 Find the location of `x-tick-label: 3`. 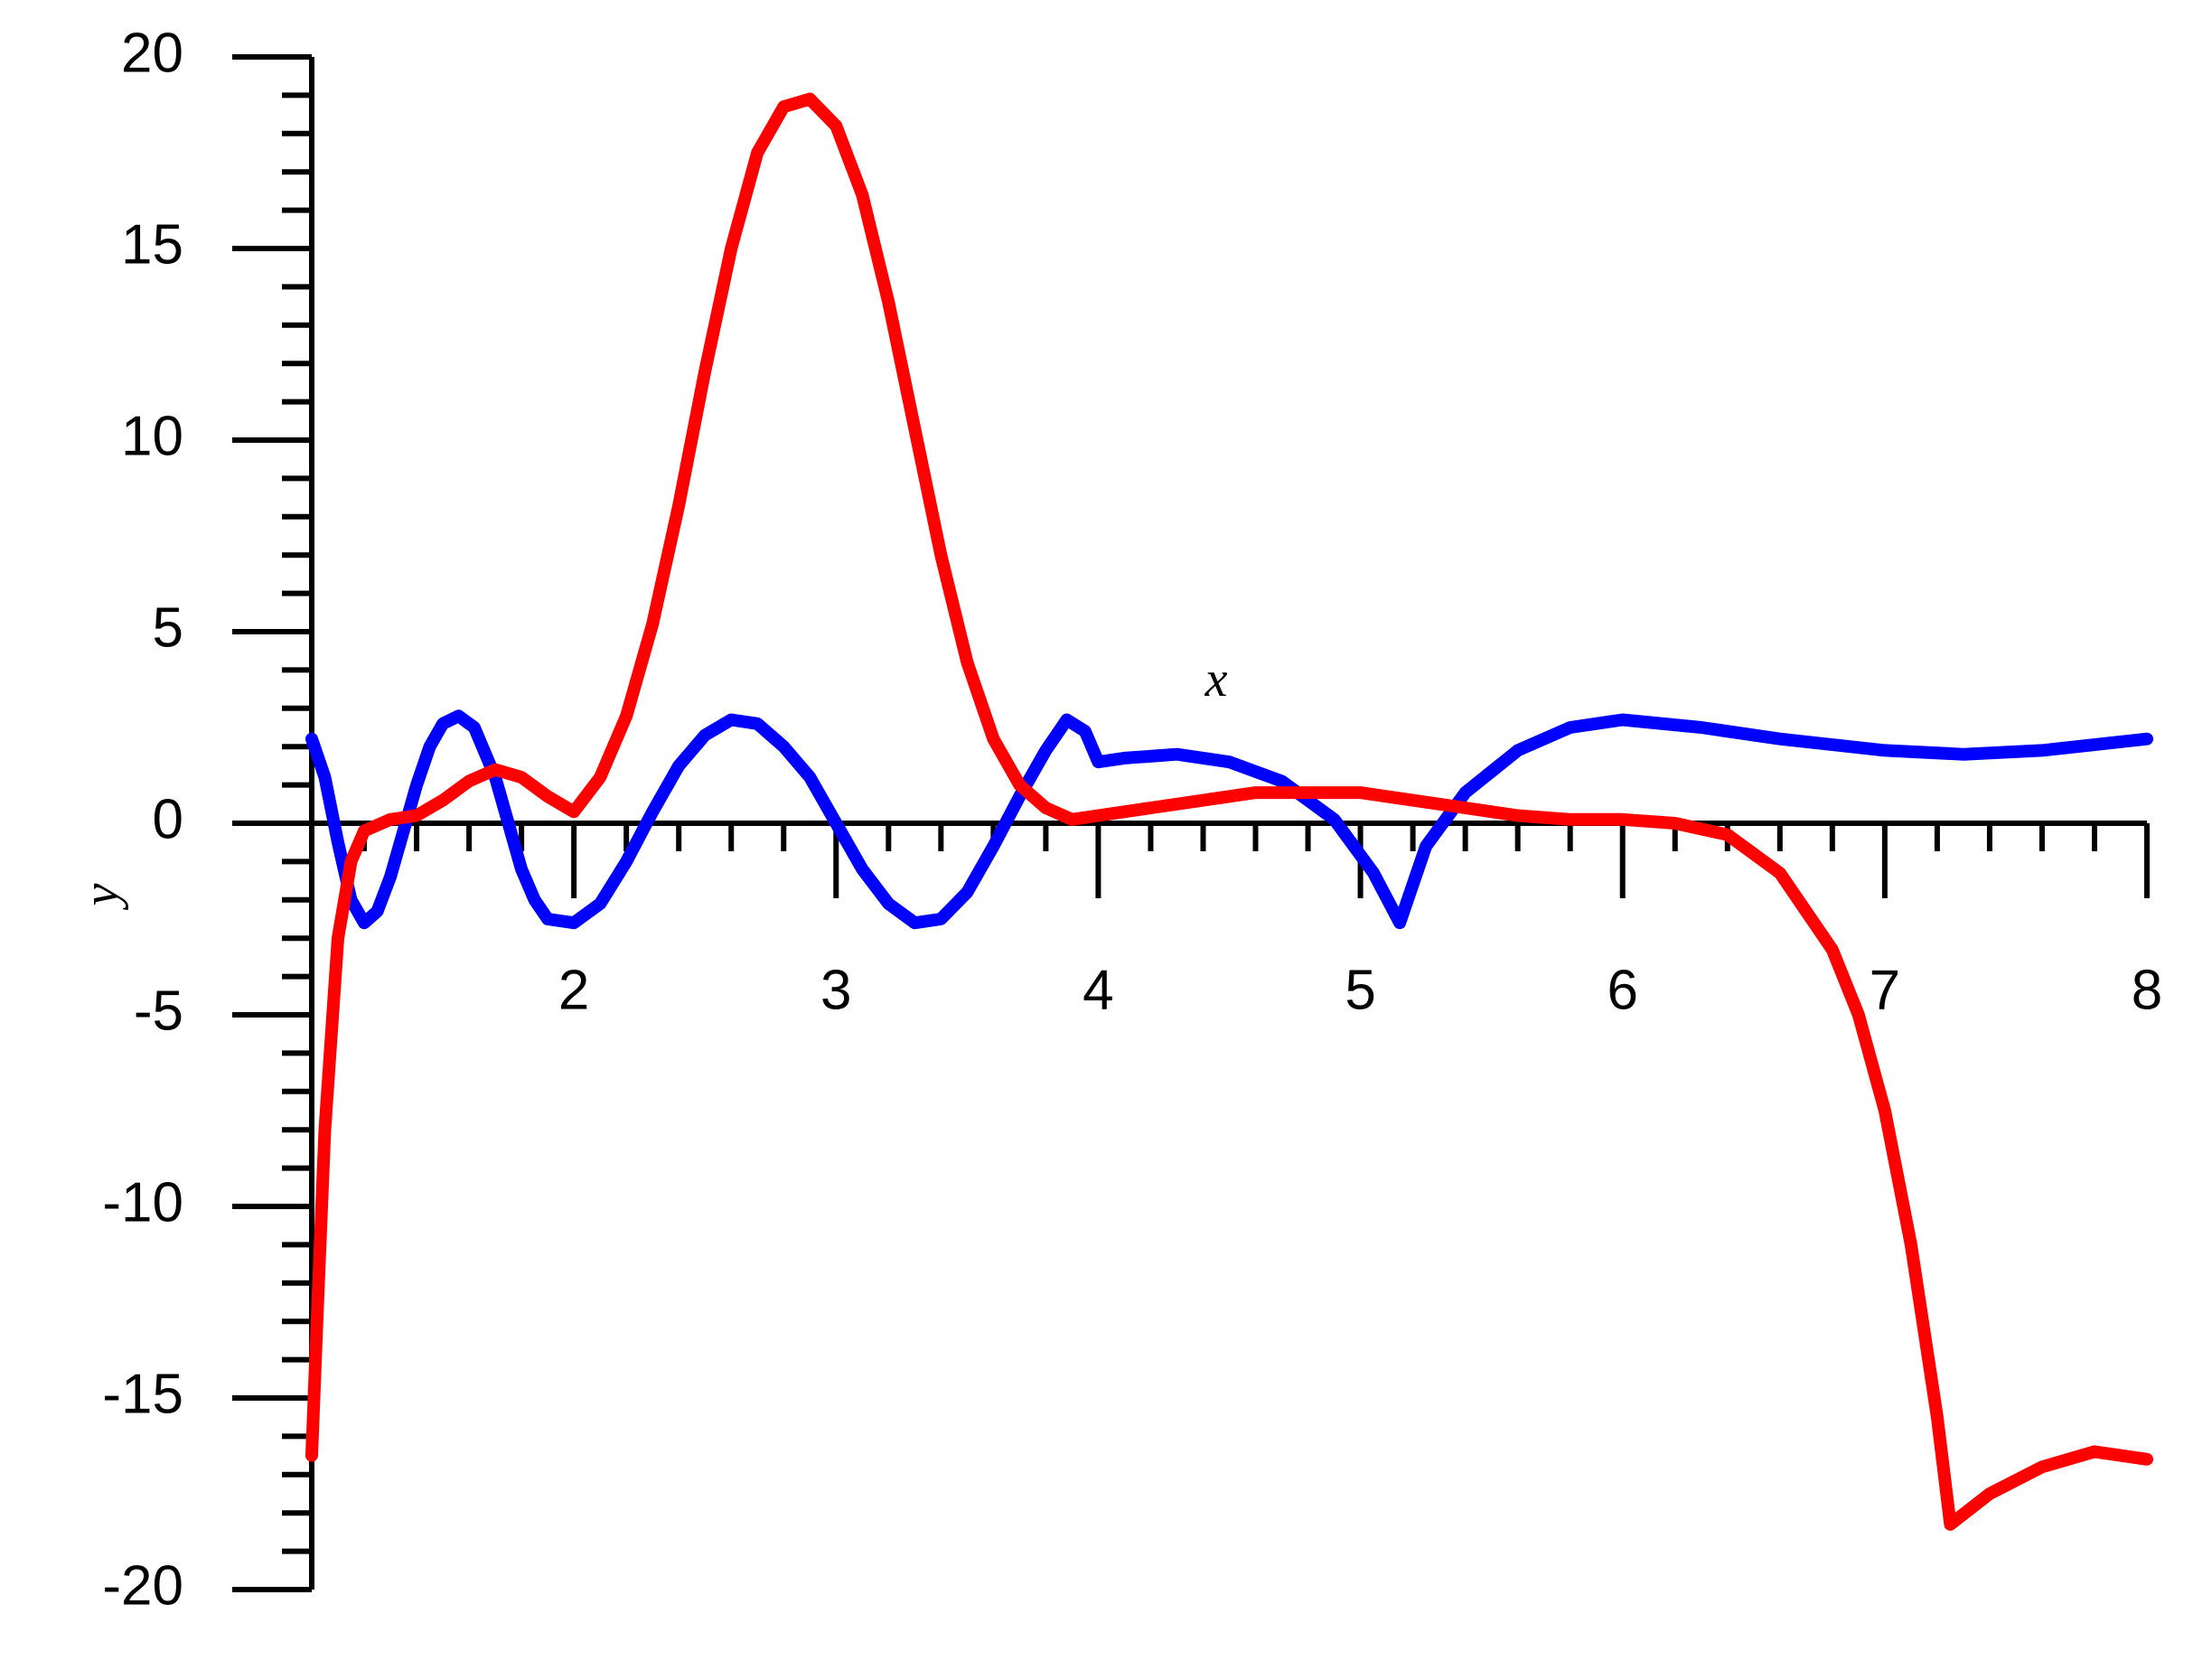

x-tick-label: 3 is located at coordinates (835, 990).